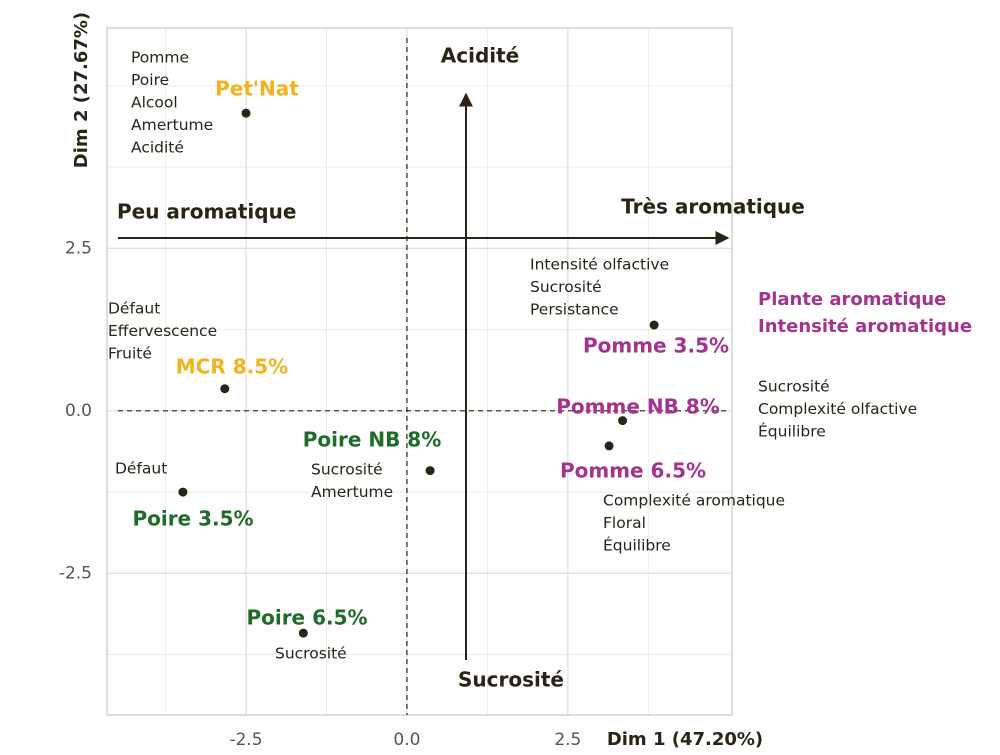 The width and height of the screenshot is (1000, 755). What do you see at coordinates (245, 740) in the screenshot?
I see `x-tick-label: -2.5` at bounding box center [245, 740].